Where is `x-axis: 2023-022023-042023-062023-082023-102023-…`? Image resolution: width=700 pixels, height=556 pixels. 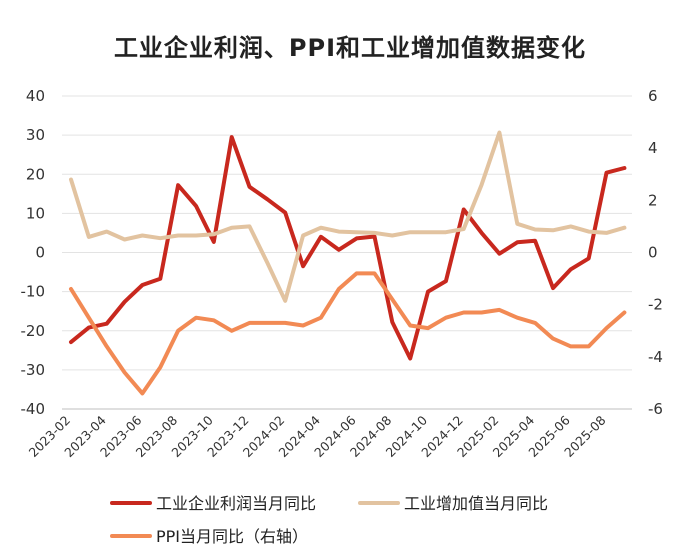 x-axis: 2023-022023-042023-062023-082023-102023-… is located at coordinates (329, 434).